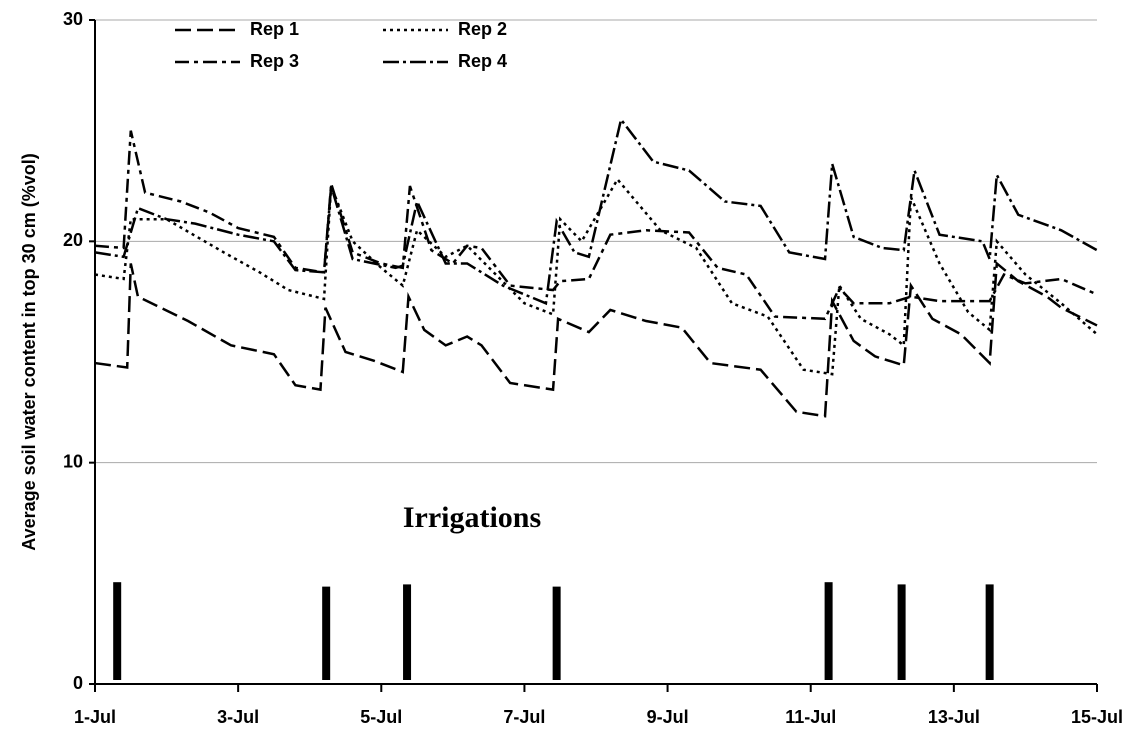  I want to click on y-tick-label: 0, so click(78, 683).